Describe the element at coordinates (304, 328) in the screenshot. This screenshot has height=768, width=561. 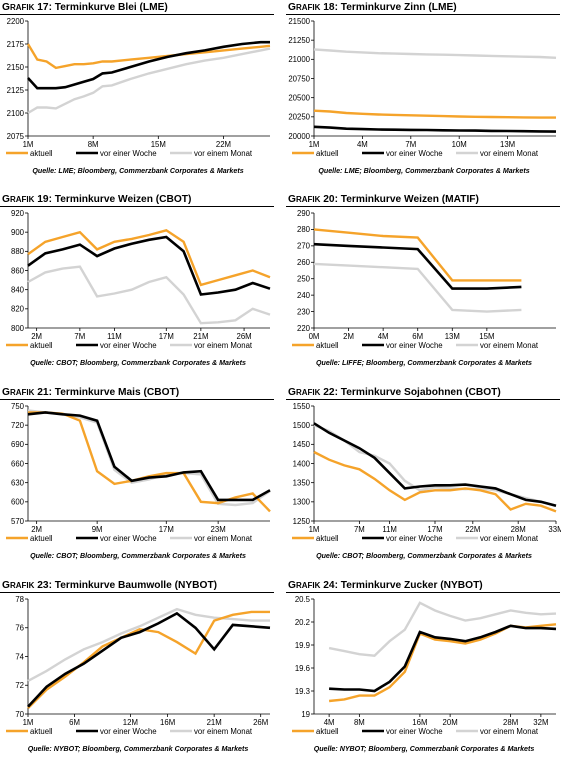
I see `y-tick-label: 220` at that location.